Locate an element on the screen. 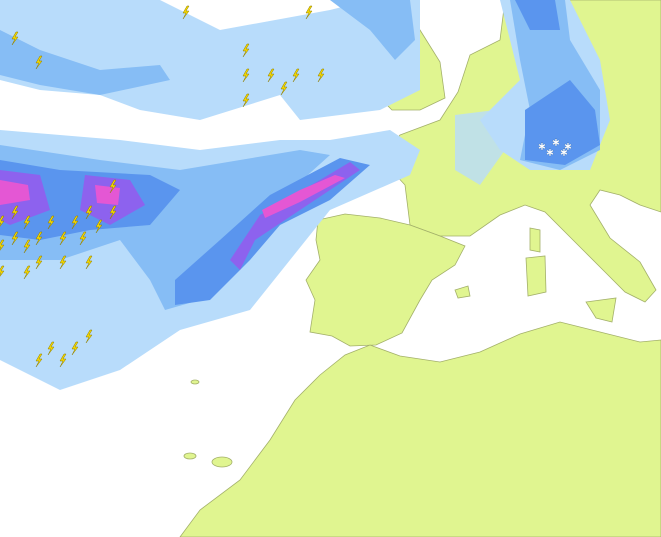 This screenshot has width=661, height=537. land-madeira is located at coordinates (195, 382).